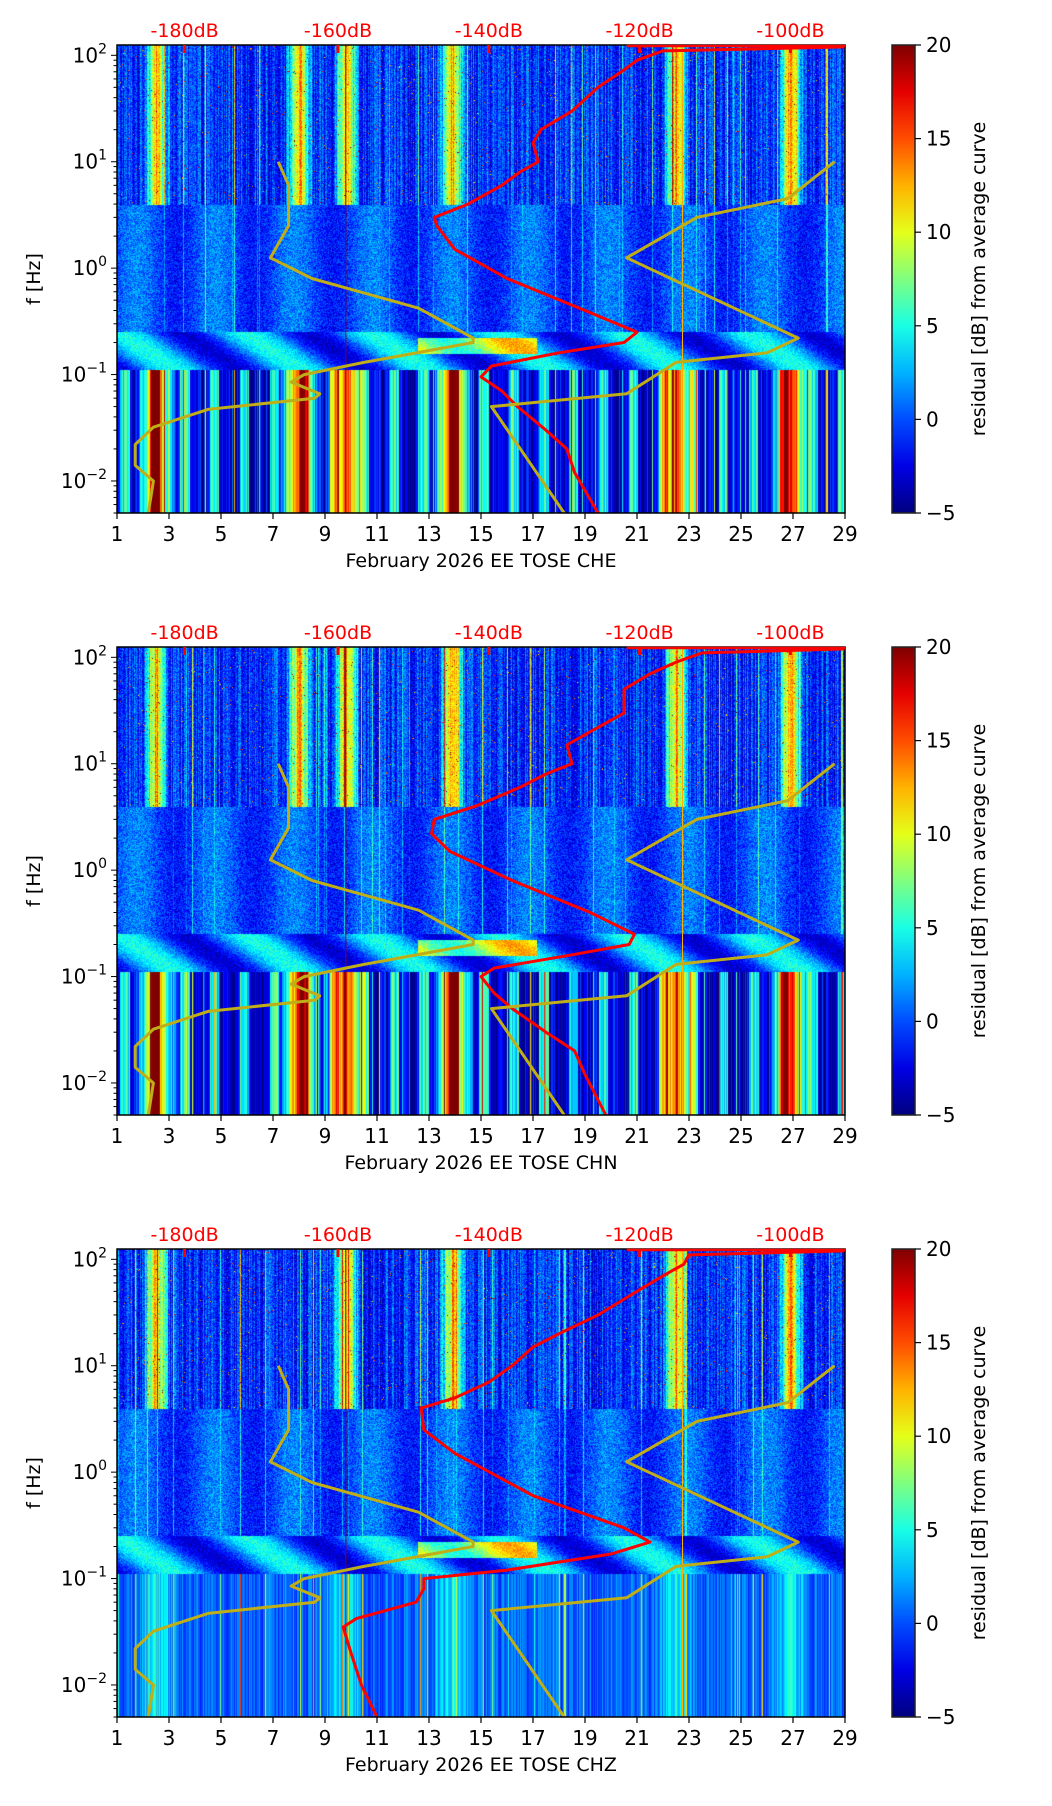 This screenshot has width=1052, height=1806. Describe the element at coordinates (184, 31) in the screenshot. I see `db-label: -180dB` at that location.